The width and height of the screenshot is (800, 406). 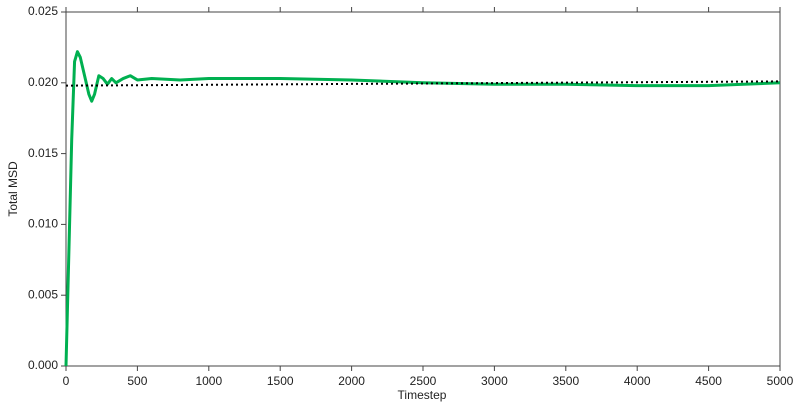 What do you see at coordinates (494, 381) in the screenshot?
I see `x-tick-label: 3000` at bounding box center [494, 381].